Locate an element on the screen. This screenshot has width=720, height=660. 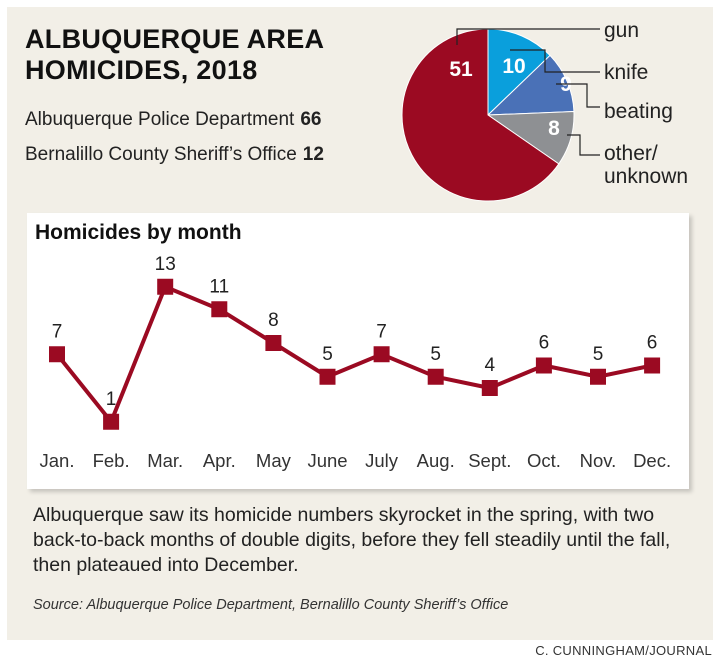
agency-stat-bcso: Bernalillo County Sheriff’s Office 12 is located at coordinates (174, 155).